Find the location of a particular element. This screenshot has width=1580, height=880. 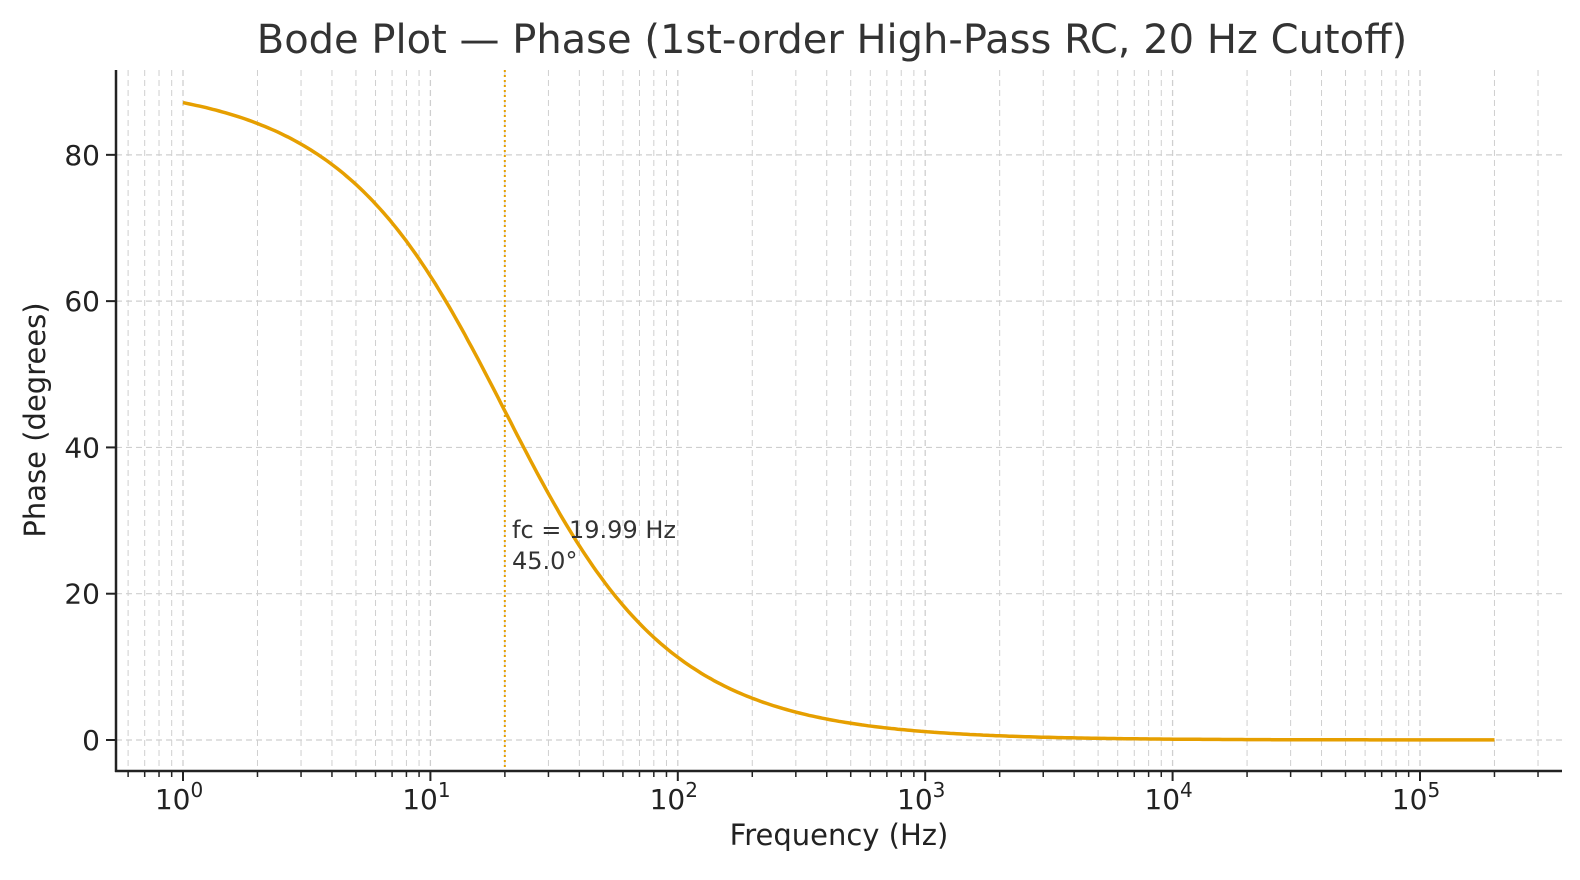

x-tick-label: 10¹ is located at coordinates (426, 797).